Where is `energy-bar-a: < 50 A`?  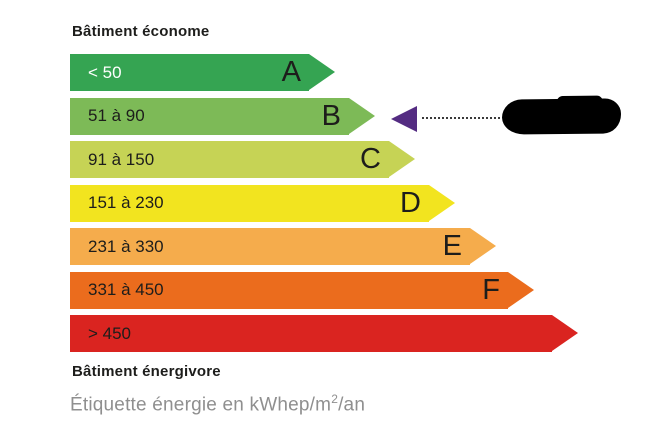 energy-bar-a: < 50 A is located at coordinates (324, 72).